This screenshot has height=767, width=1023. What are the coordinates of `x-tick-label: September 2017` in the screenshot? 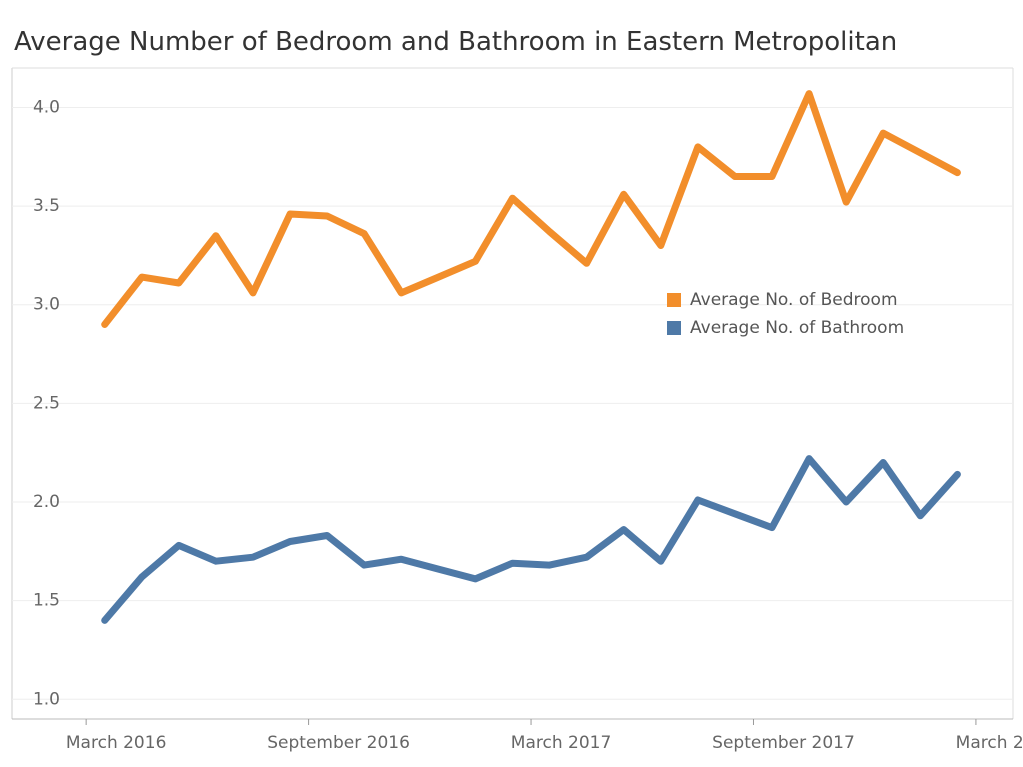 It's located at (783, 743).